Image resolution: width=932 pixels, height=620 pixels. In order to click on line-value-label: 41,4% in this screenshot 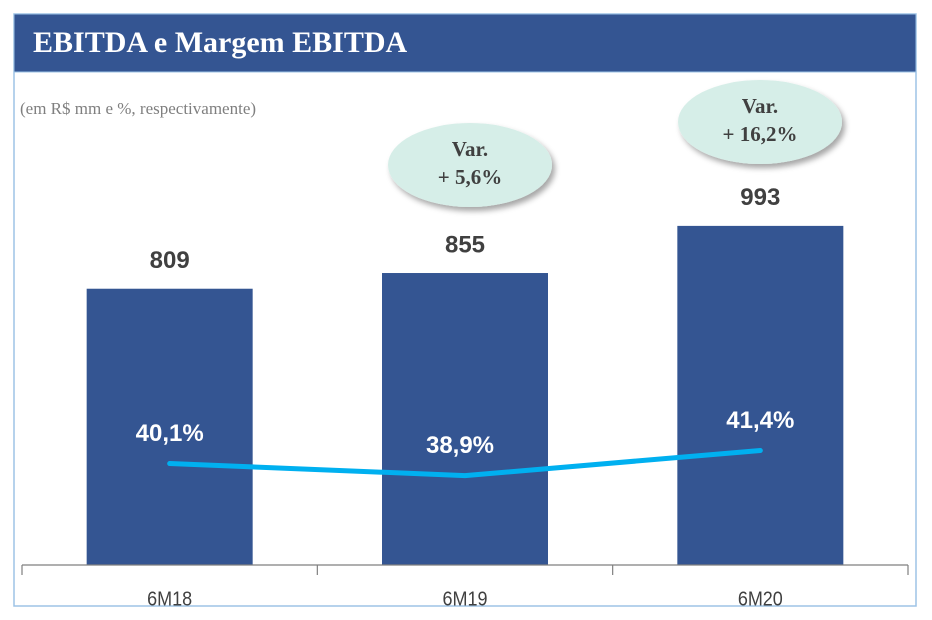, I will do `click(760, 420)`.